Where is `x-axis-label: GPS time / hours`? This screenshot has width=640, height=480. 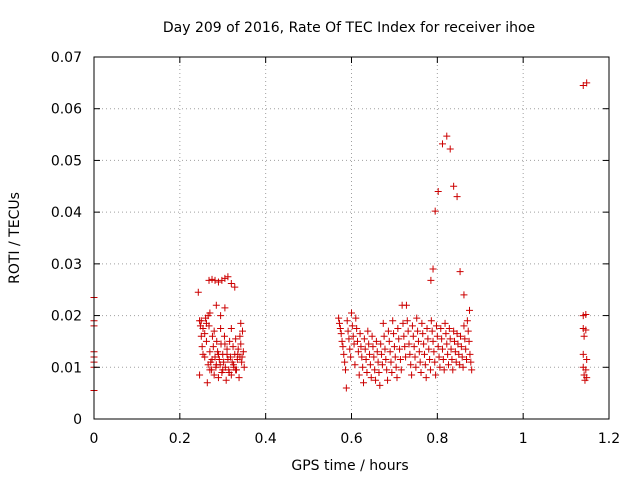 x-axis-label: GPS time / hours is located at coordinates (349, 466).